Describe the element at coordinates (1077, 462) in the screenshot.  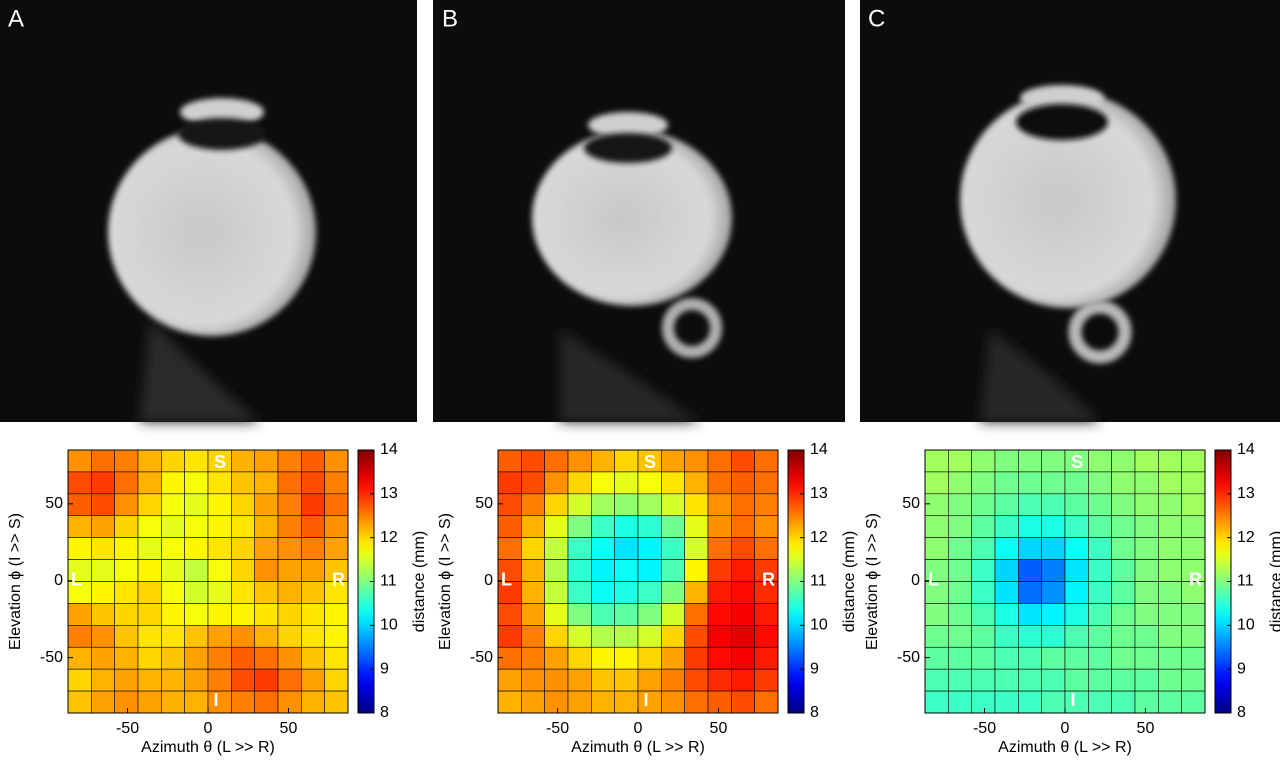
I see `annotation: S` at that location.